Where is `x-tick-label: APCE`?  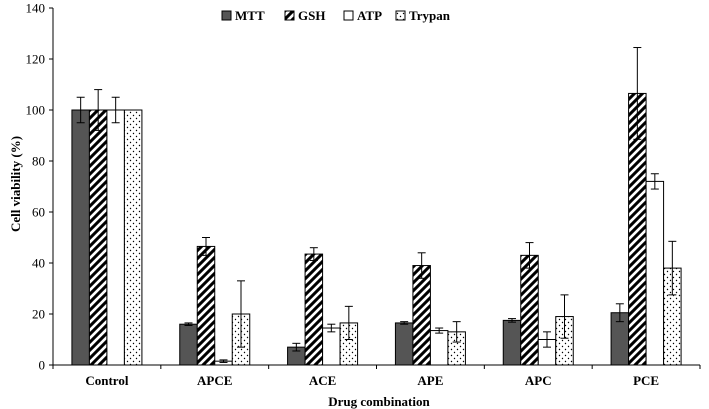
x-tick-label: APCE is located at coordinates (214, 380).